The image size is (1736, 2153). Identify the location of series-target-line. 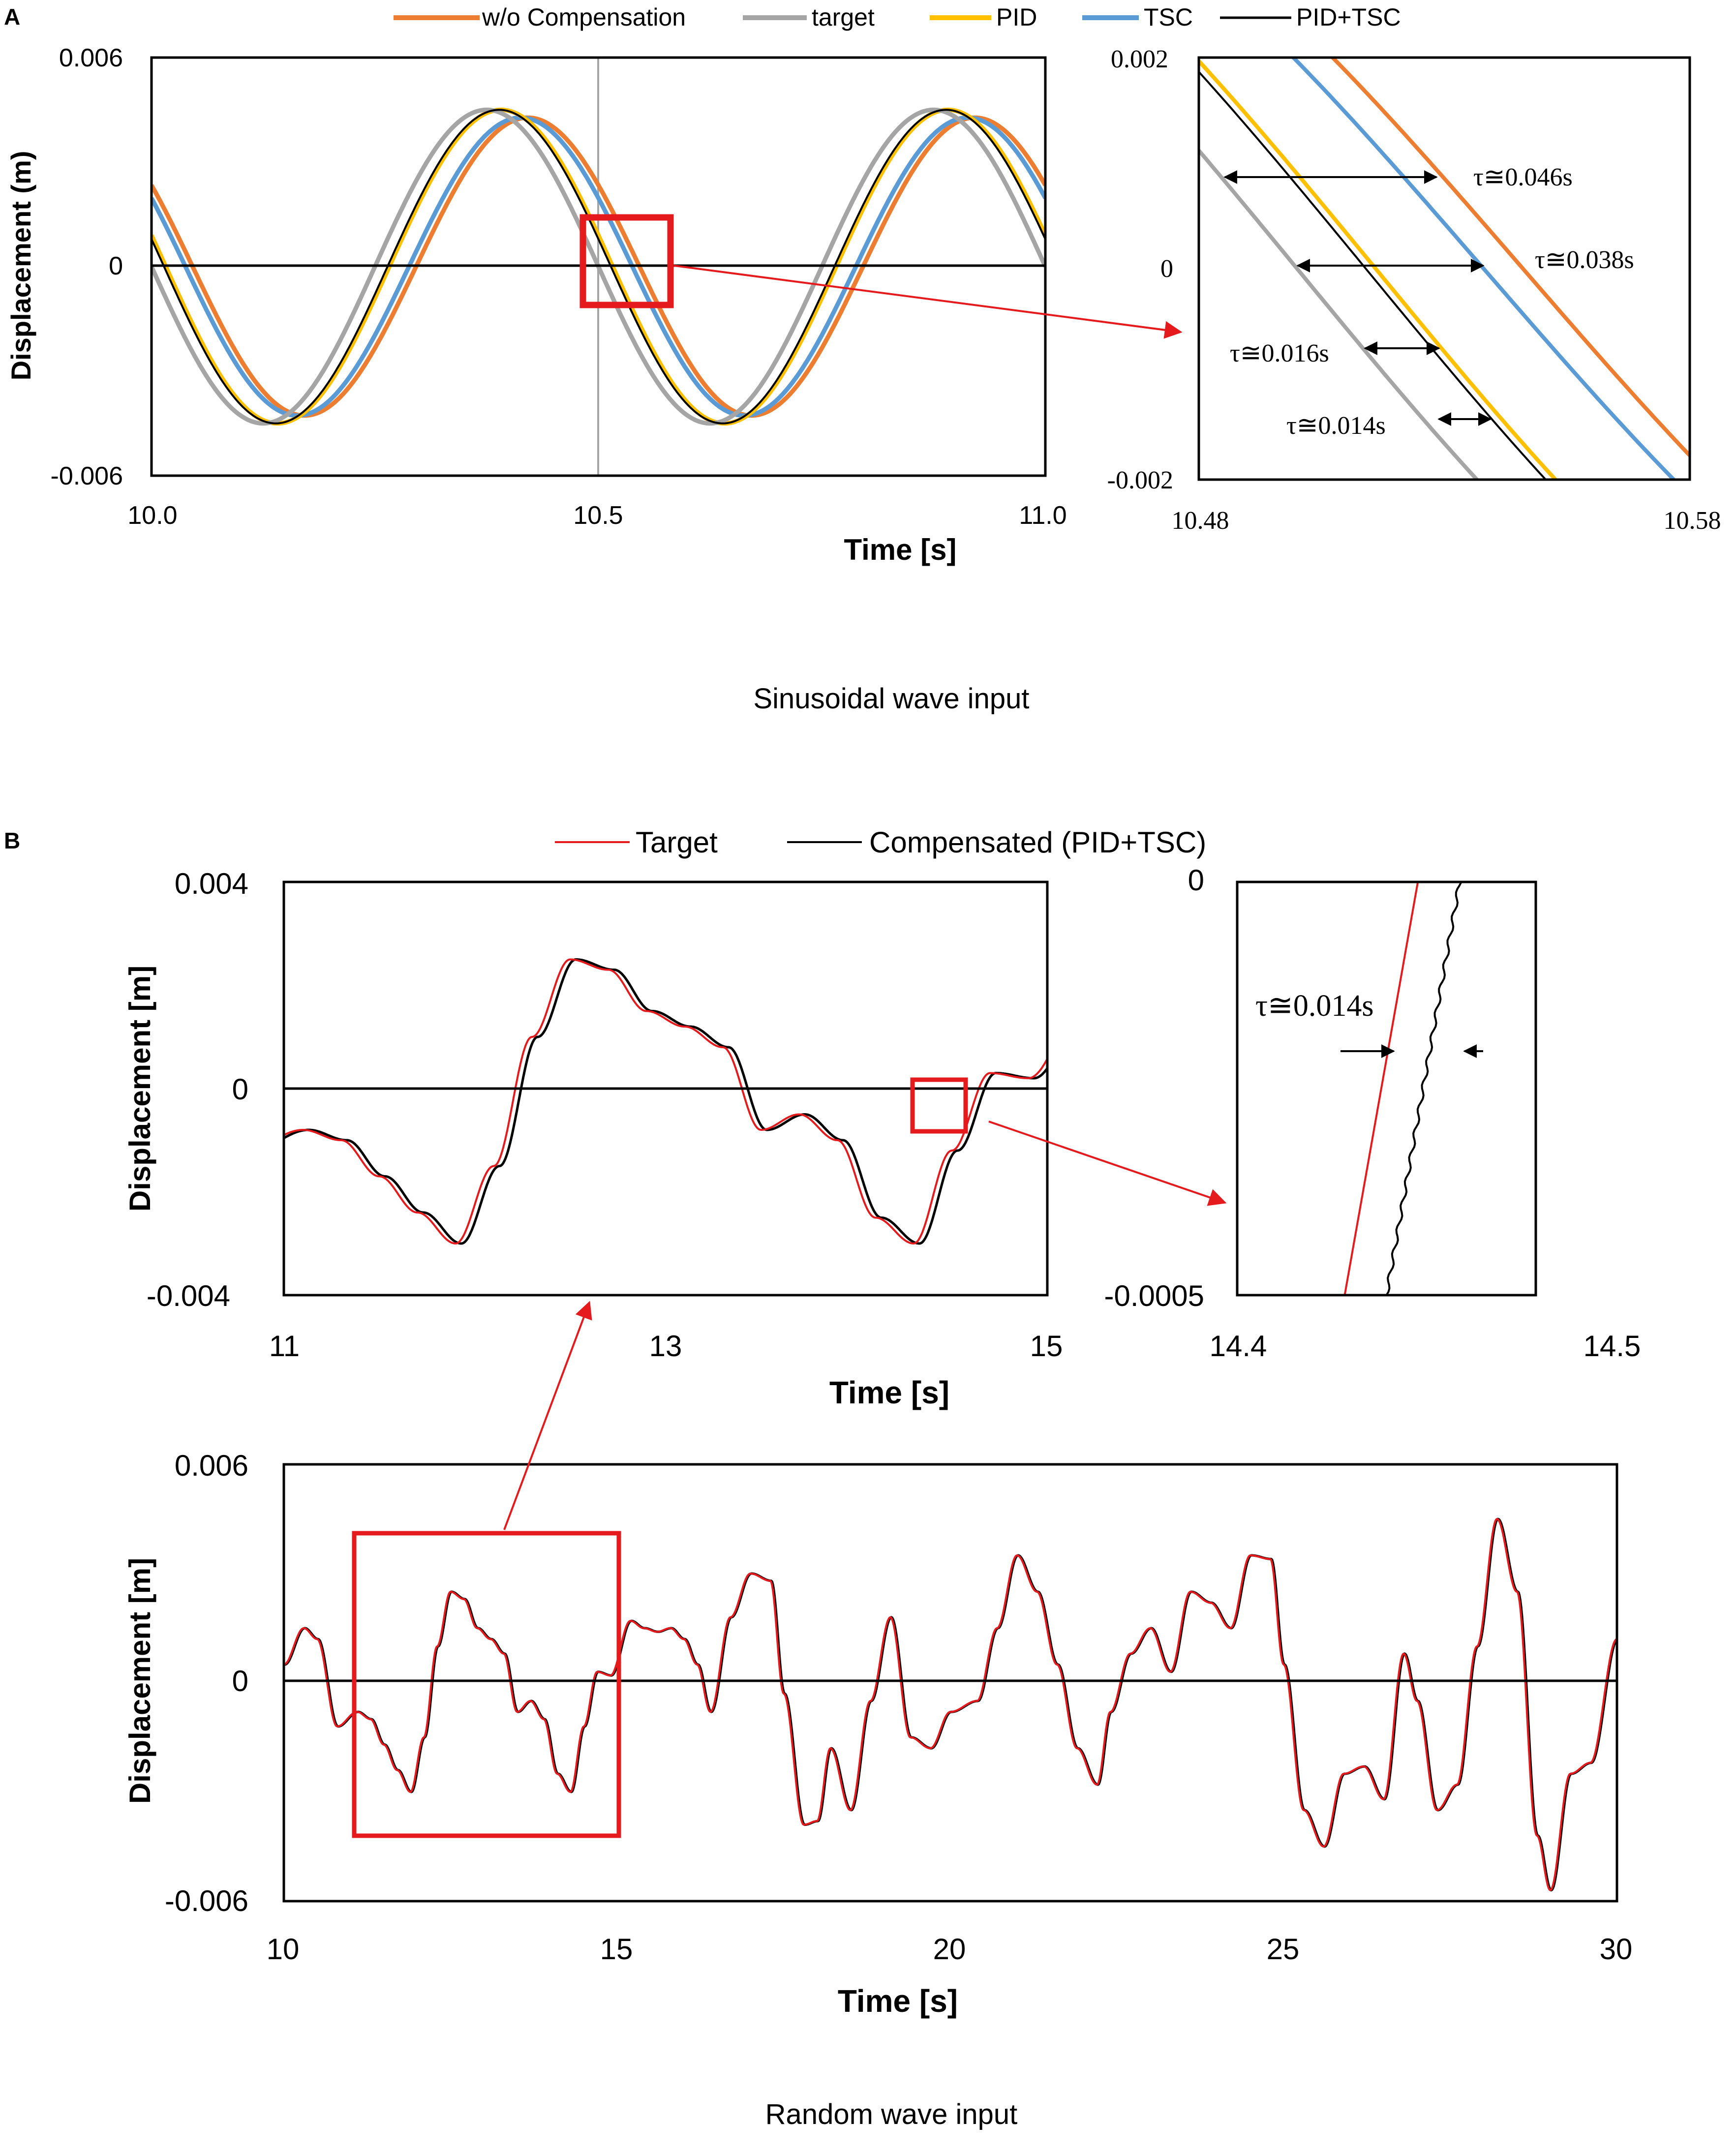
(950, 1704).